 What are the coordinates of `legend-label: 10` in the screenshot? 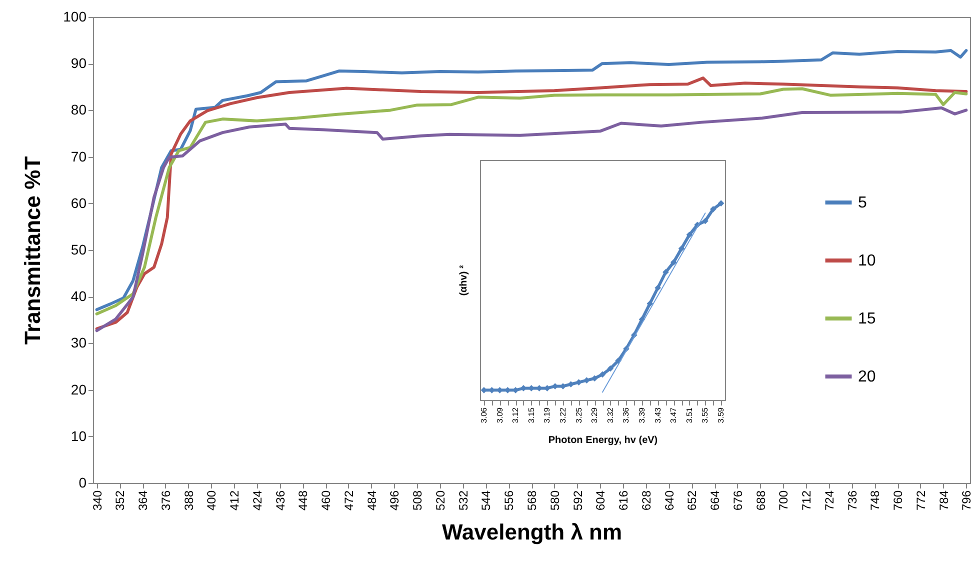 It's located at (867, 261).